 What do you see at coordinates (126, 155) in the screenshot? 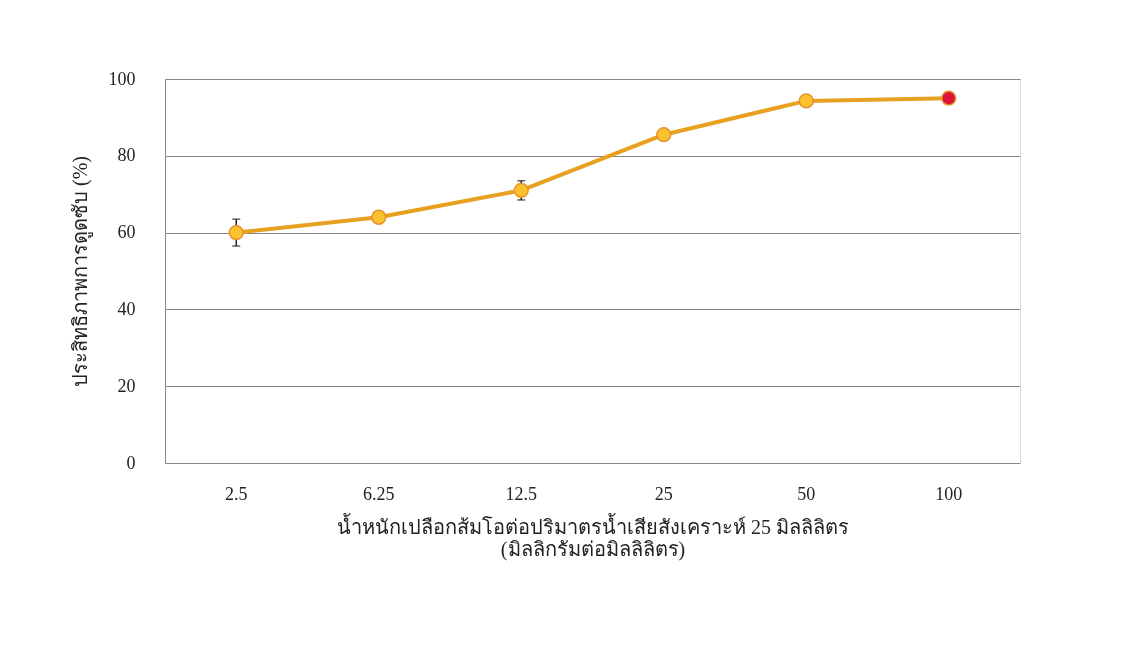
I see `y-tick-label: 80` at bounding box center [126, 155].